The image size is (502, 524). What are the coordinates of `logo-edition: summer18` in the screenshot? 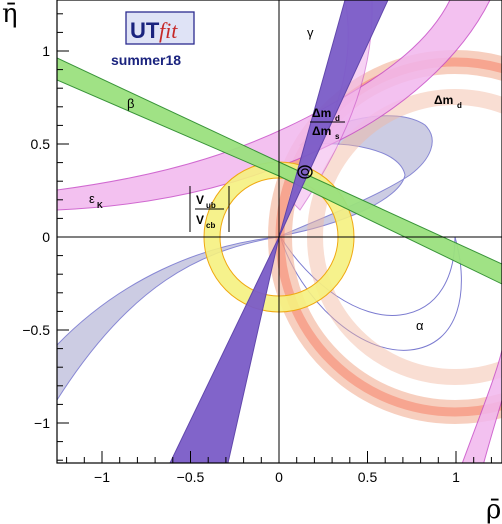 It's located at (146, 60).